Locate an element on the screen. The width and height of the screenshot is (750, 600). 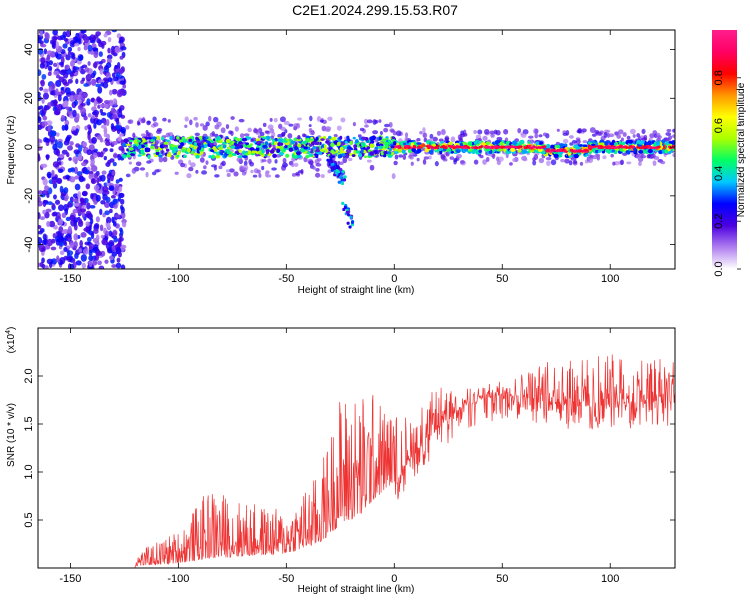
x-tick-label: -100 is located at coordinates (178, 279).